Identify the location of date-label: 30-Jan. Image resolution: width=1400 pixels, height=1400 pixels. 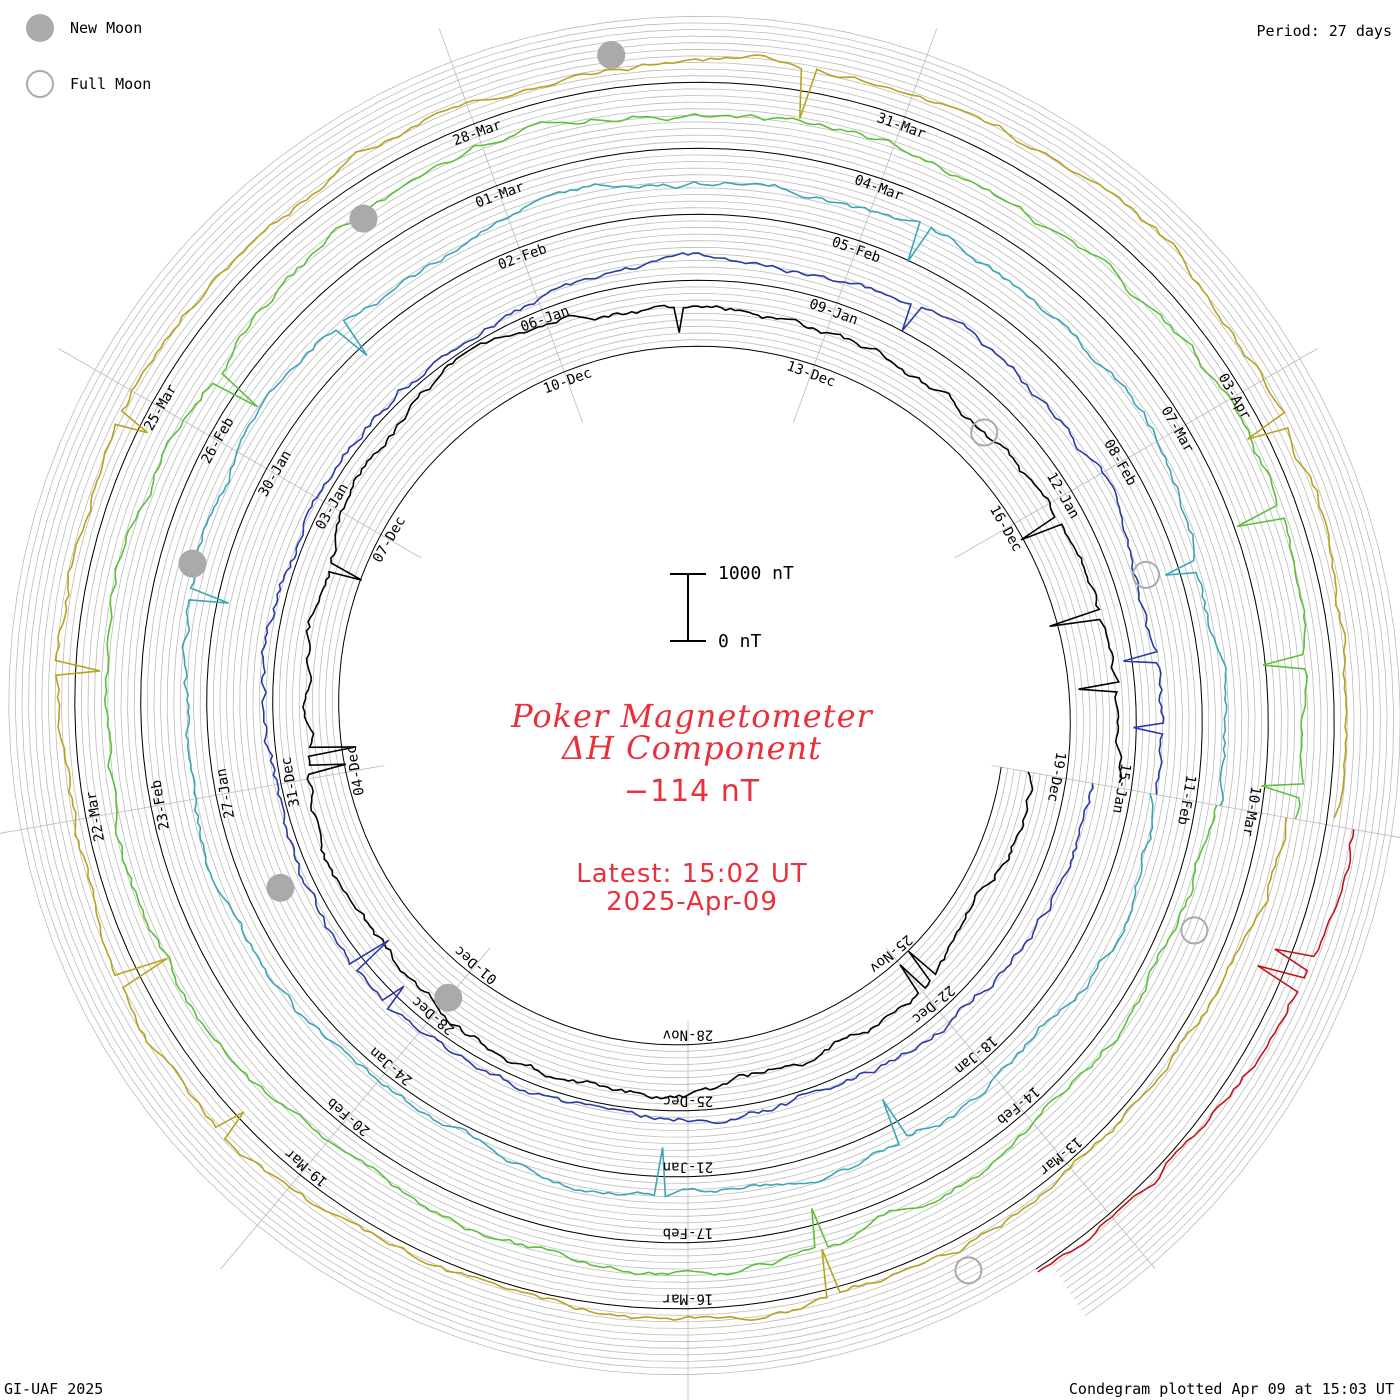
(275, 474).